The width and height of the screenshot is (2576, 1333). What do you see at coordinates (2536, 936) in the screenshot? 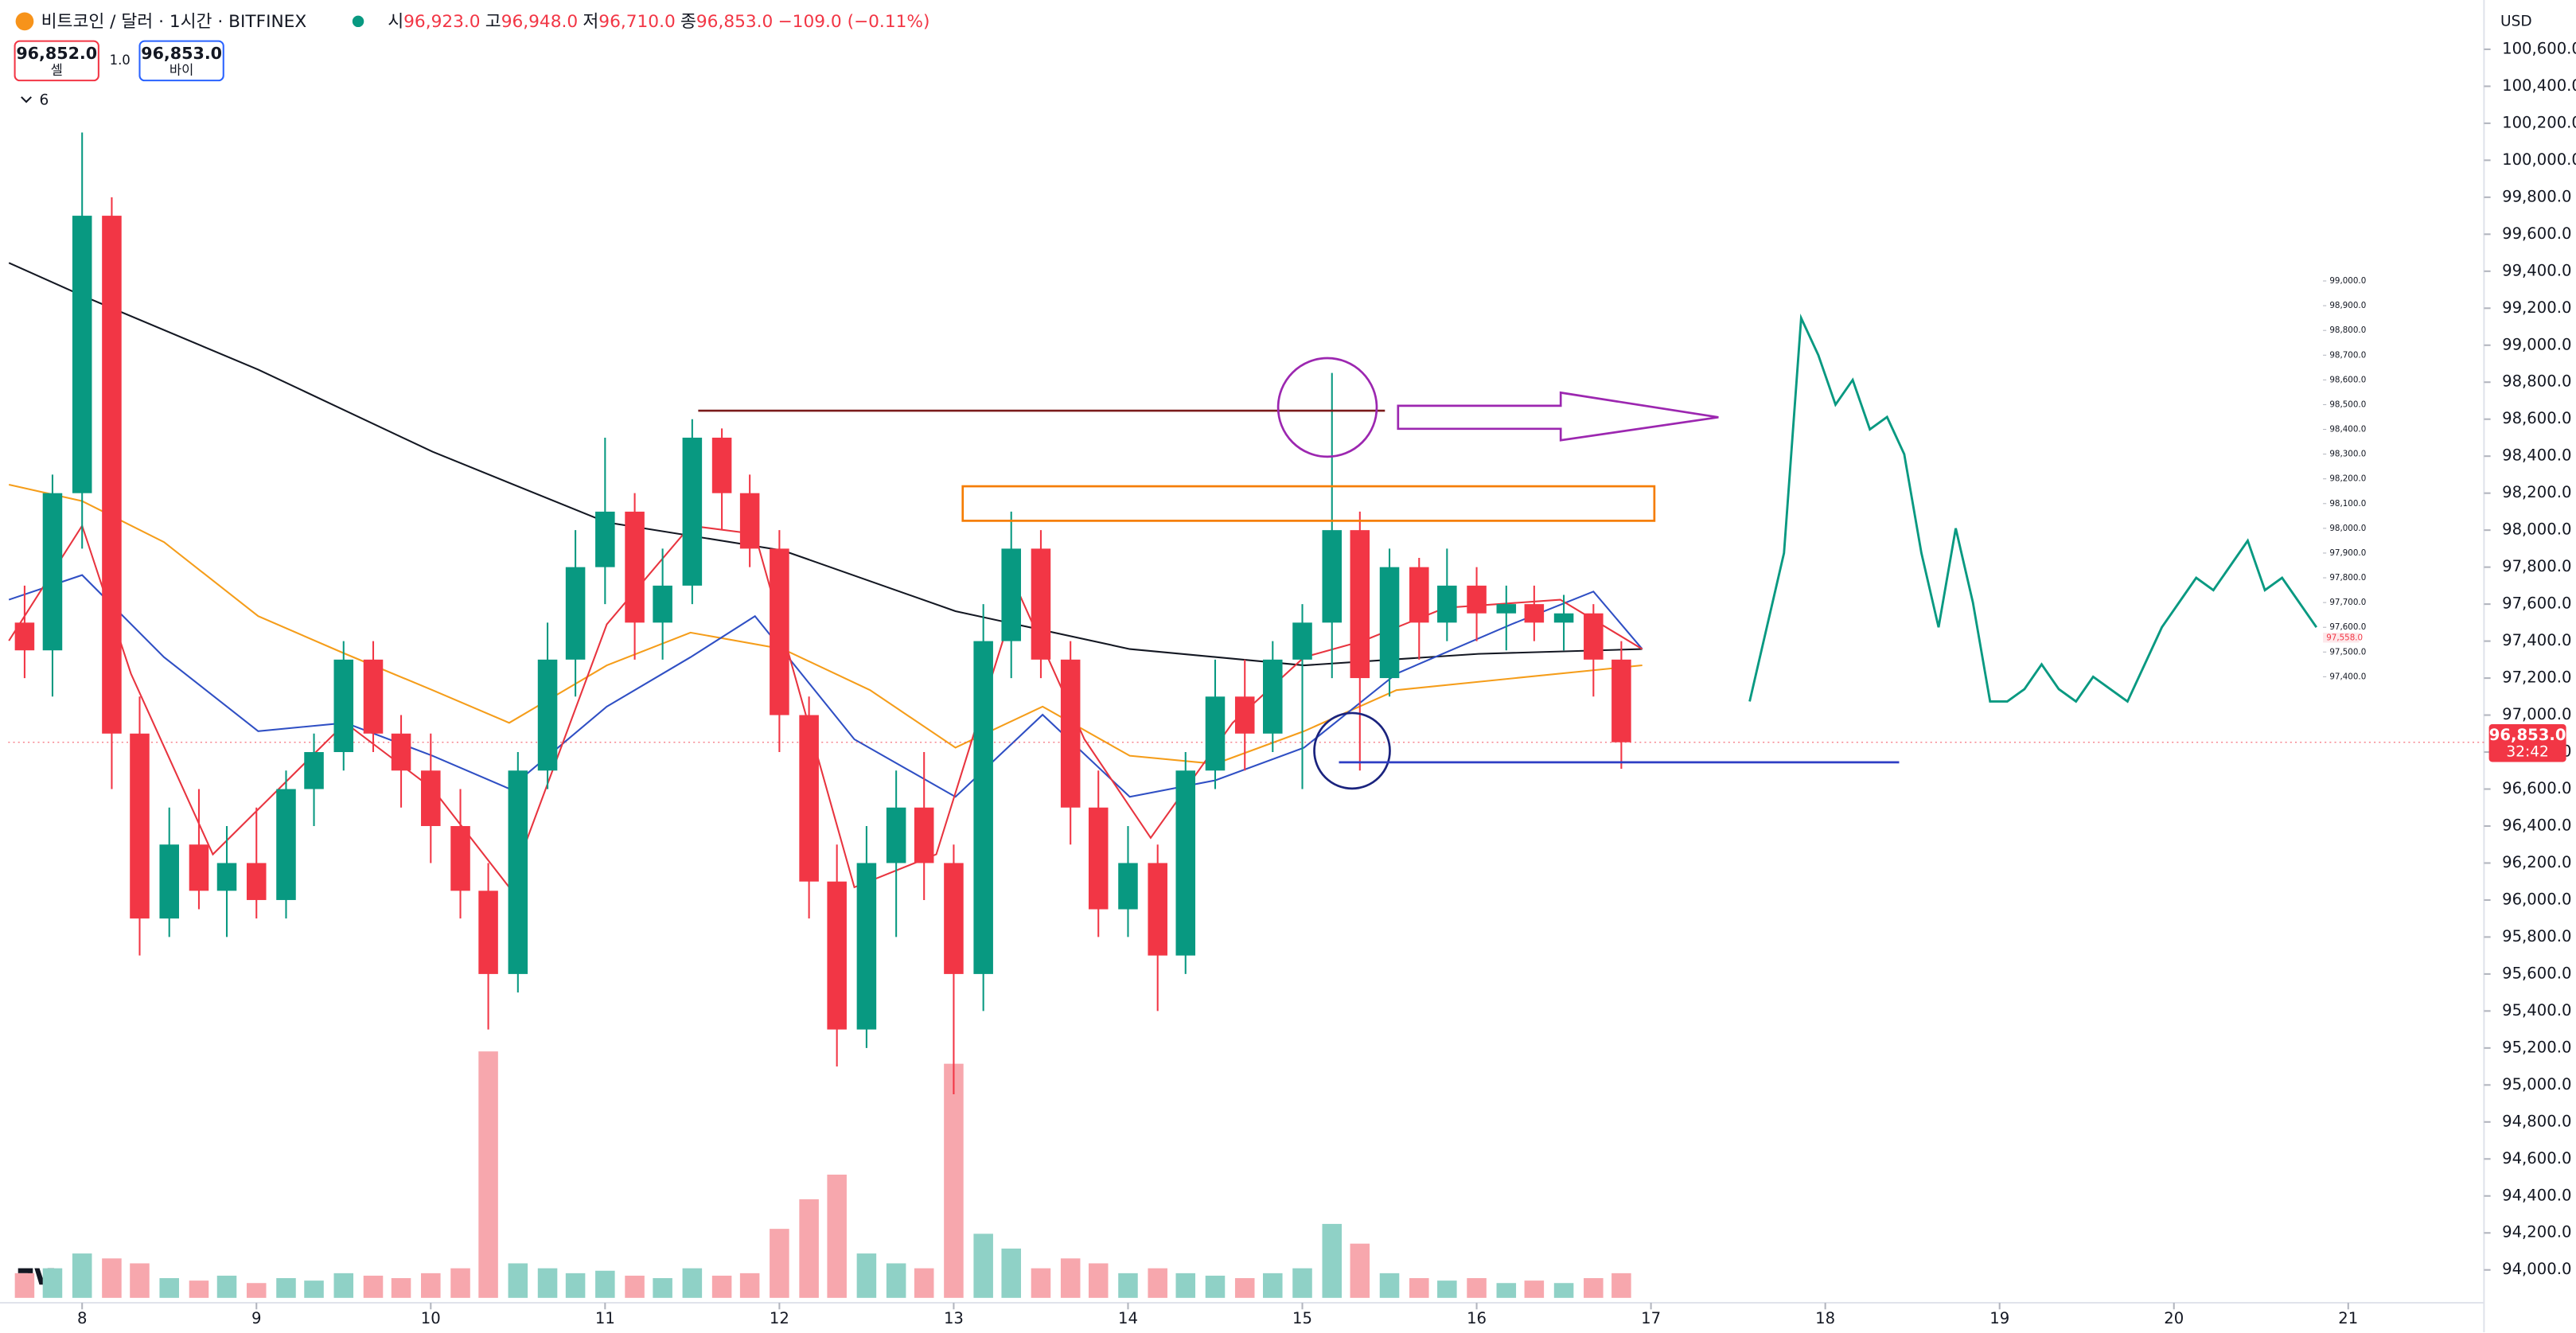
I see `y-tick-label: 95,800.0` at bounding box center [2536, 936].